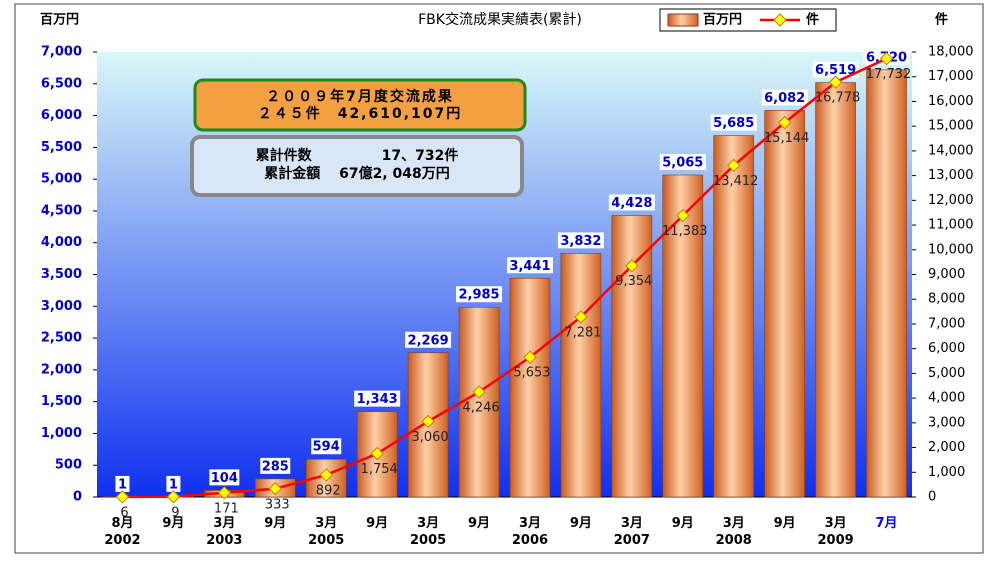 The width and height of the screenshot is (989, 572). I want to click on bar-value-label: 285, so click(275, 466).